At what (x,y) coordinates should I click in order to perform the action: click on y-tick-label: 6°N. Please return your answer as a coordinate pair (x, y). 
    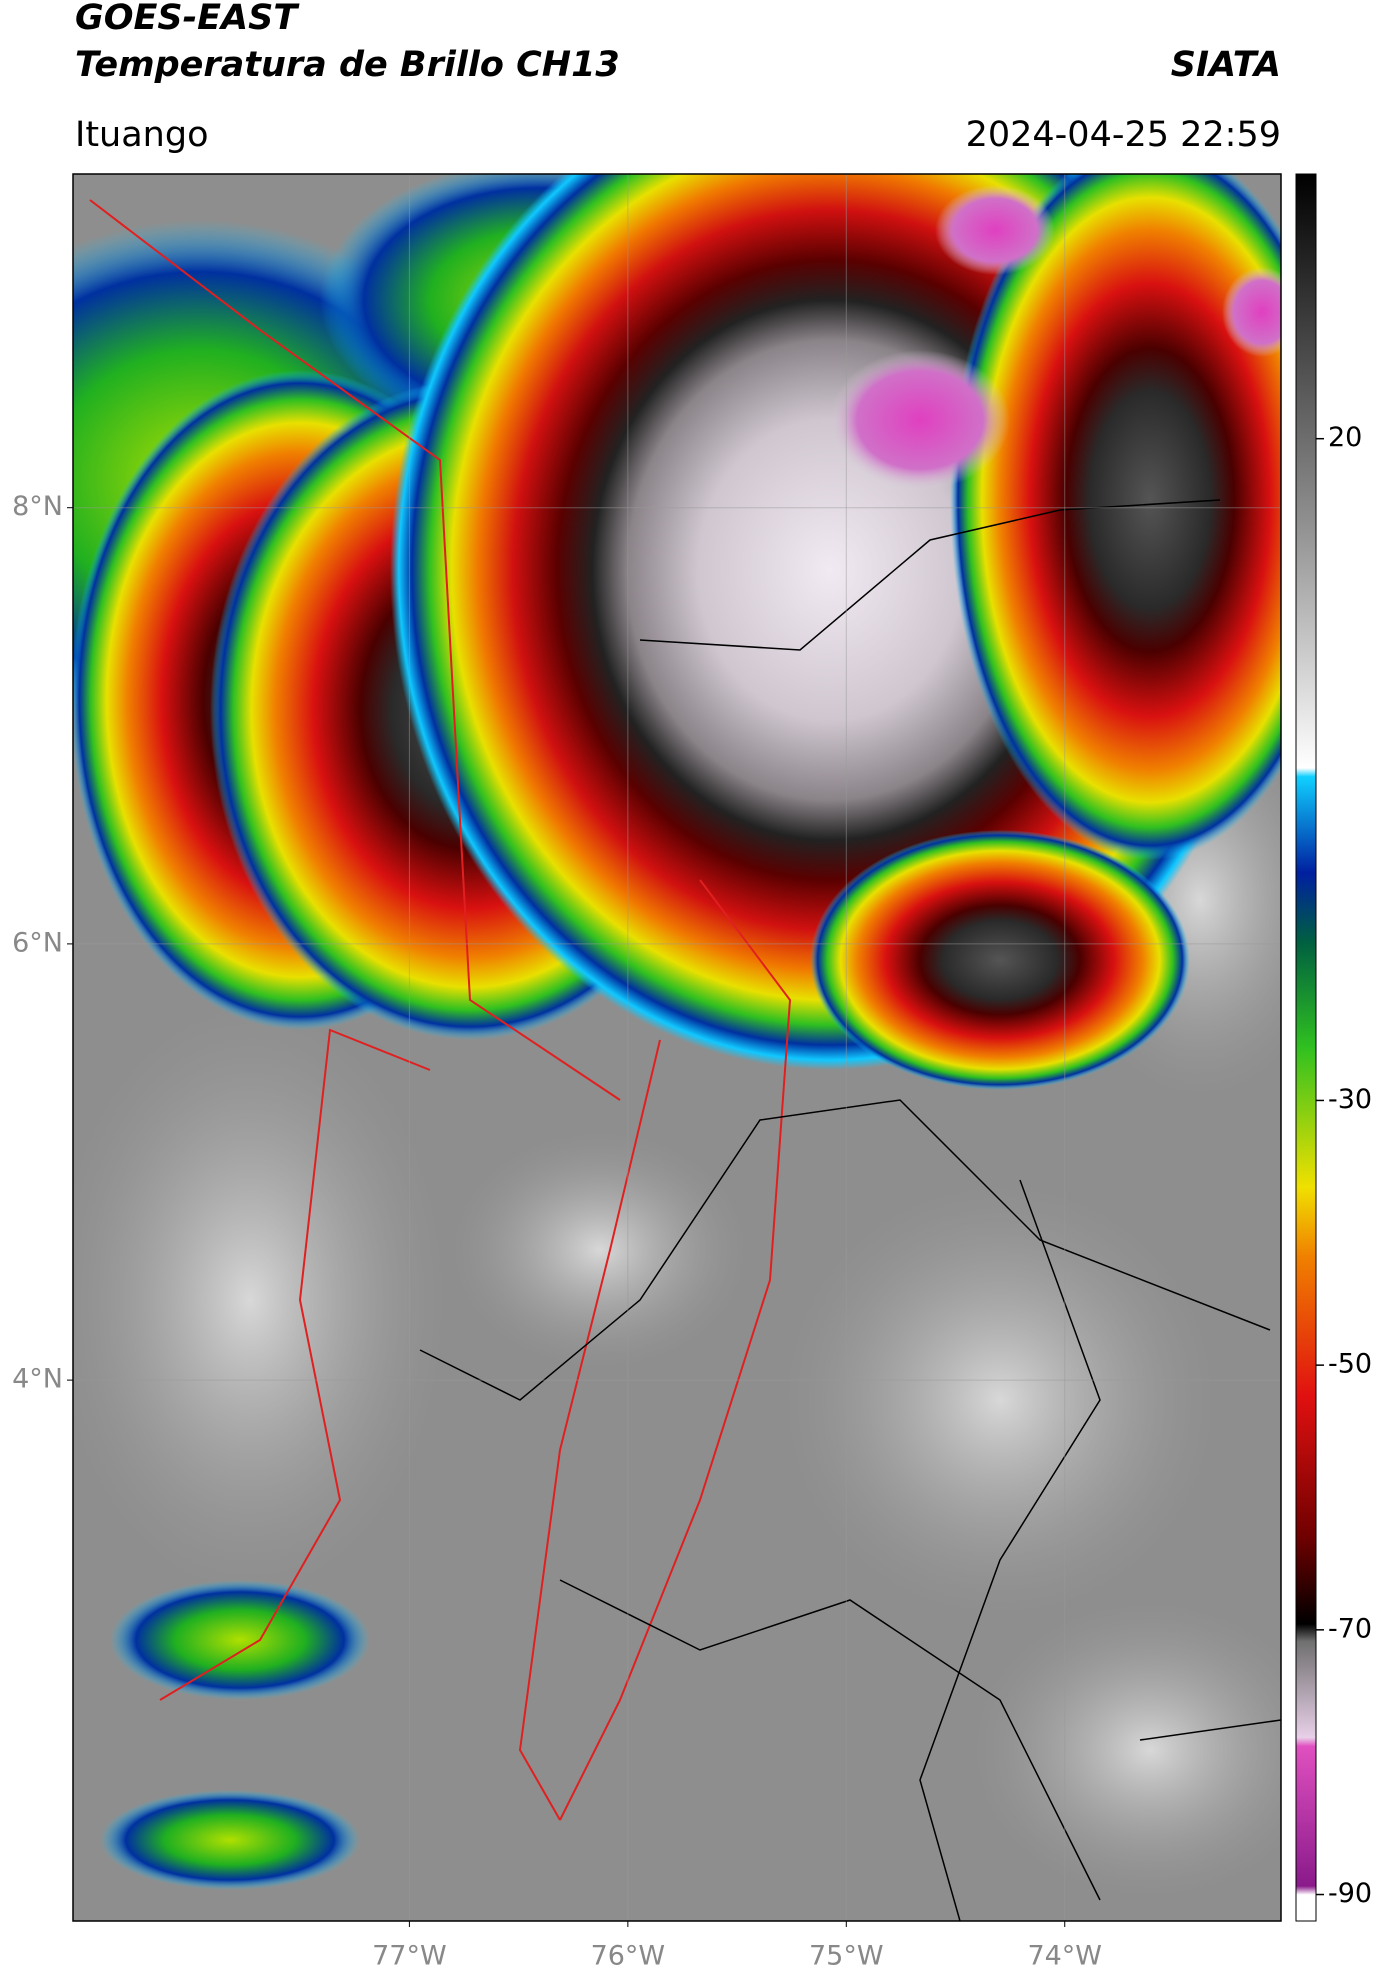
    Looking at the image, I should click on (37, 942).